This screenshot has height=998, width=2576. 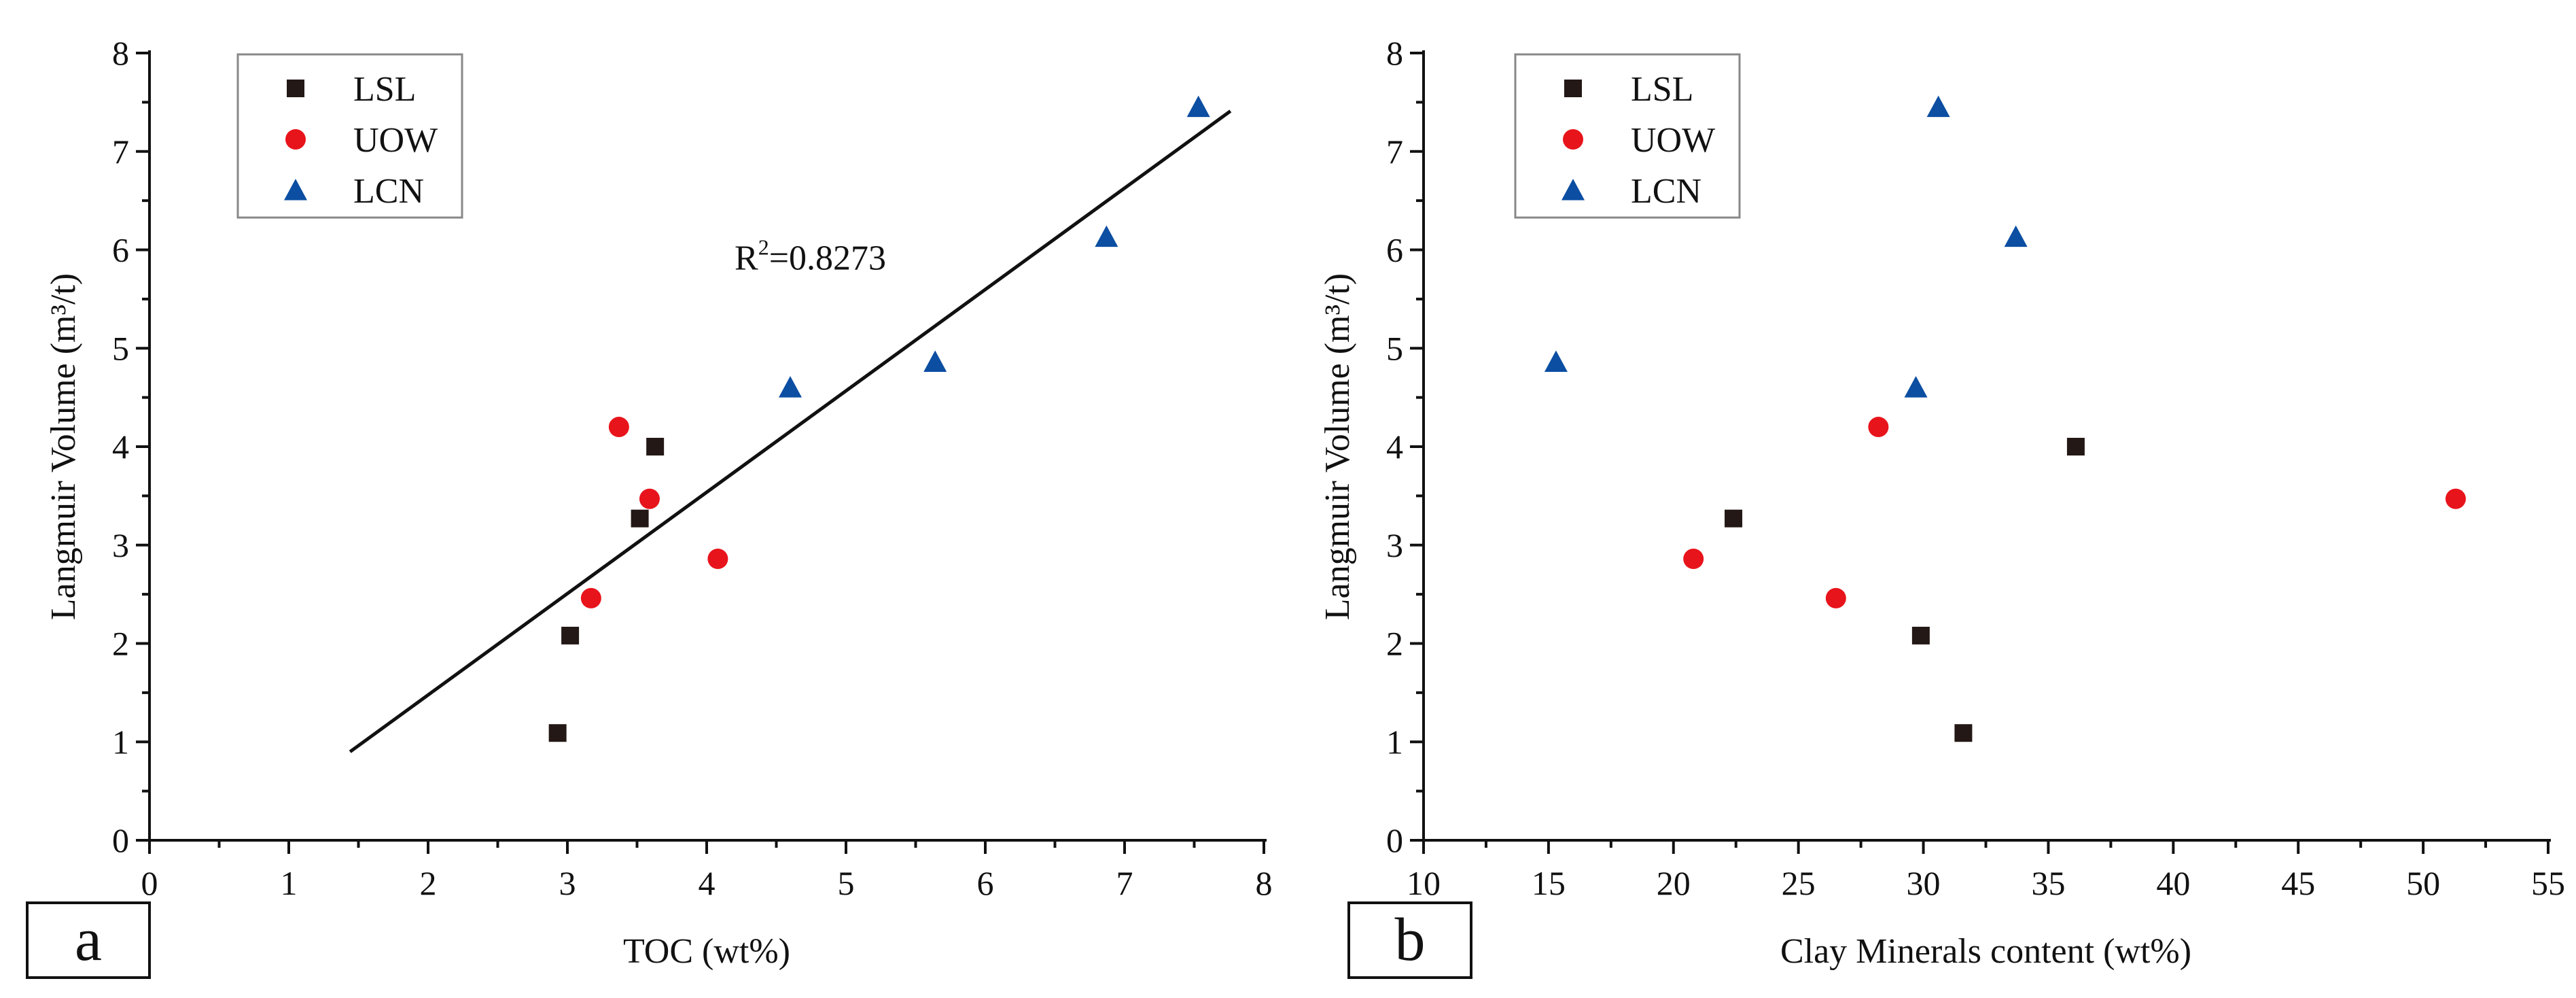 I want to click on r-squared-superscript: 2, so click(x=763, y=247).